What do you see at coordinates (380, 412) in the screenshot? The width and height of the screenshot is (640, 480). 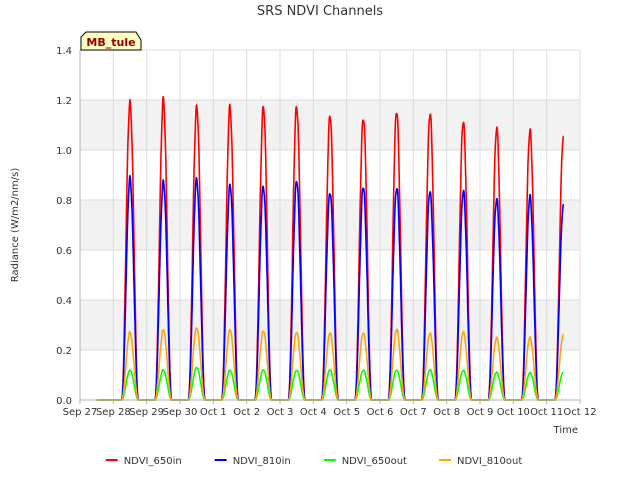 I see `x-tick-label: Oct 6` at bounding box center [380, 412].